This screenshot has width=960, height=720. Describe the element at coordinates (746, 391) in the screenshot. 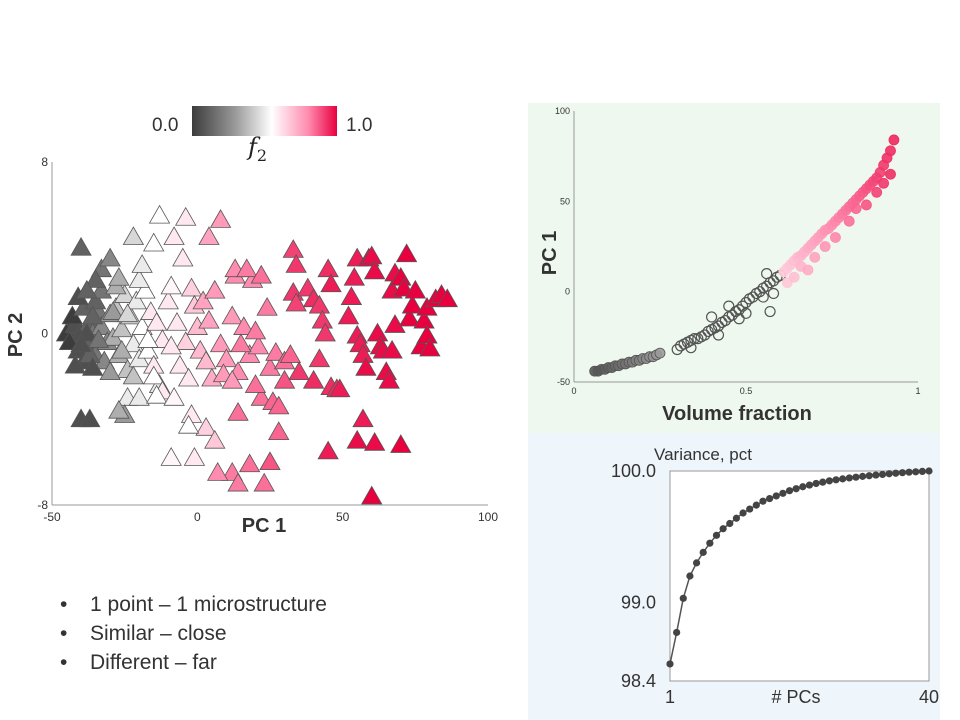

I see `x-tick-label: 0.5` at that location.